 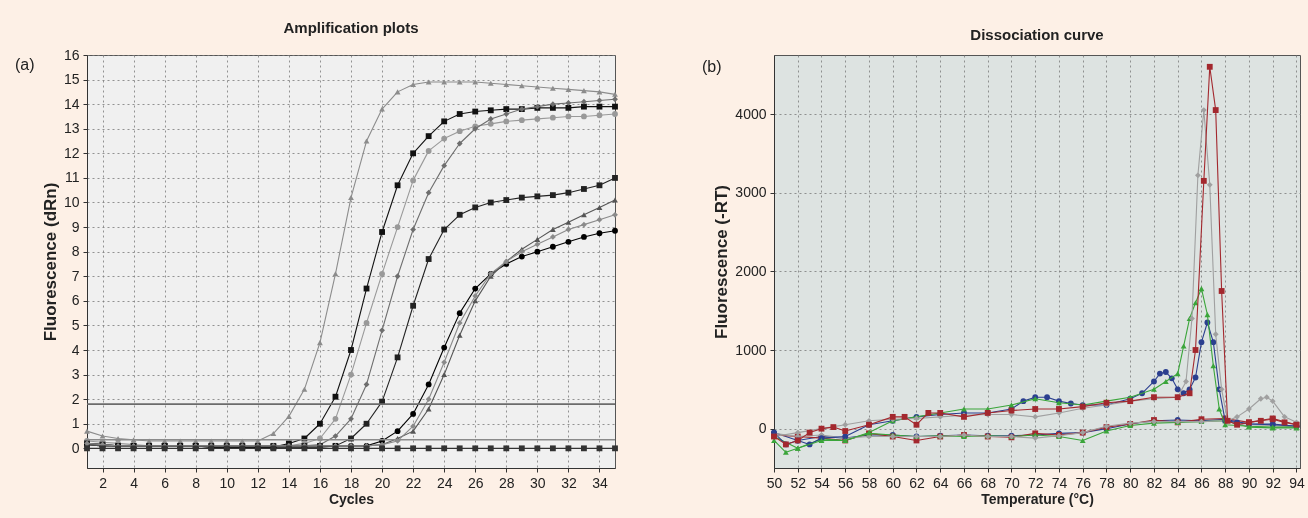 I want to click on x-tick-label: 62, so click(x=917, y=482).